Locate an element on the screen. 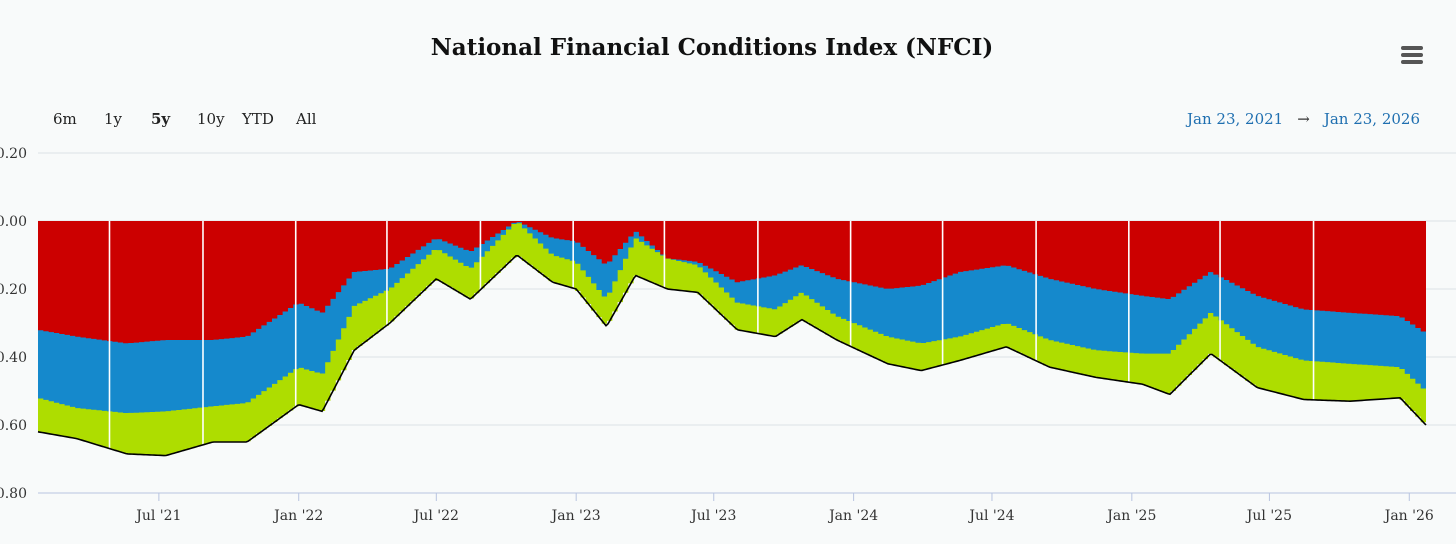 This screenshot has height=544, width=1456. range-button-6m: 6m is located at coordinates (65, 119).